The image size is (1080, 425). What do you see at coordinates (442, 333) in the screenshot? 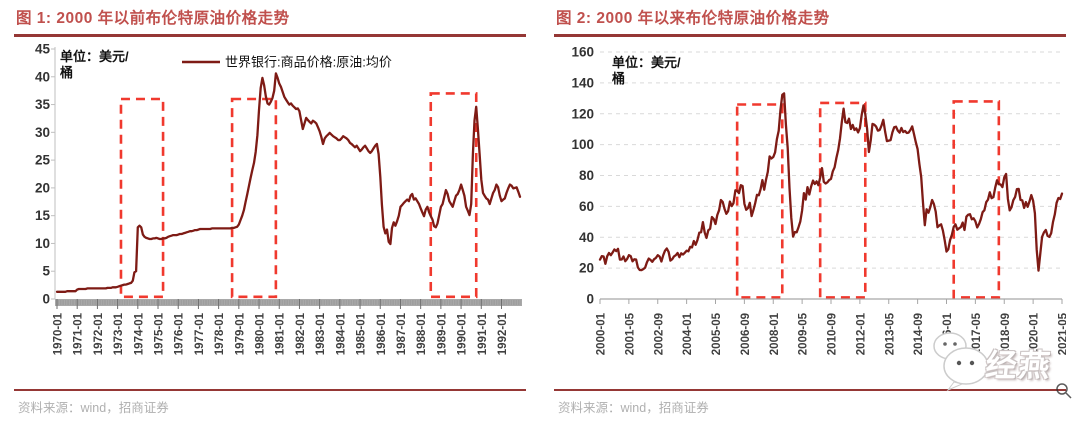
I see `x-tick-label: 1989-01` at bounding box center [442, 333].